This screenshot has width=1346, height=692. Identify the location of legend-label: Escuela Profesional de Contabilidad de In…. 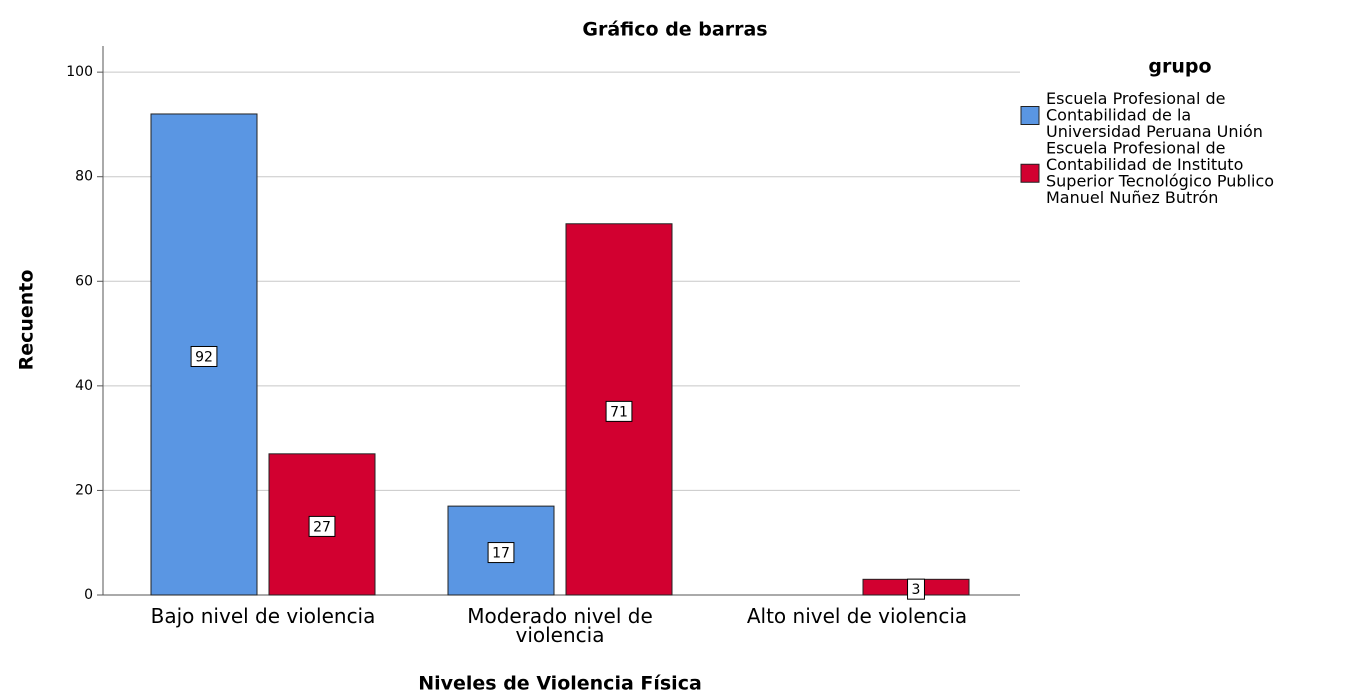
(1160, 172).